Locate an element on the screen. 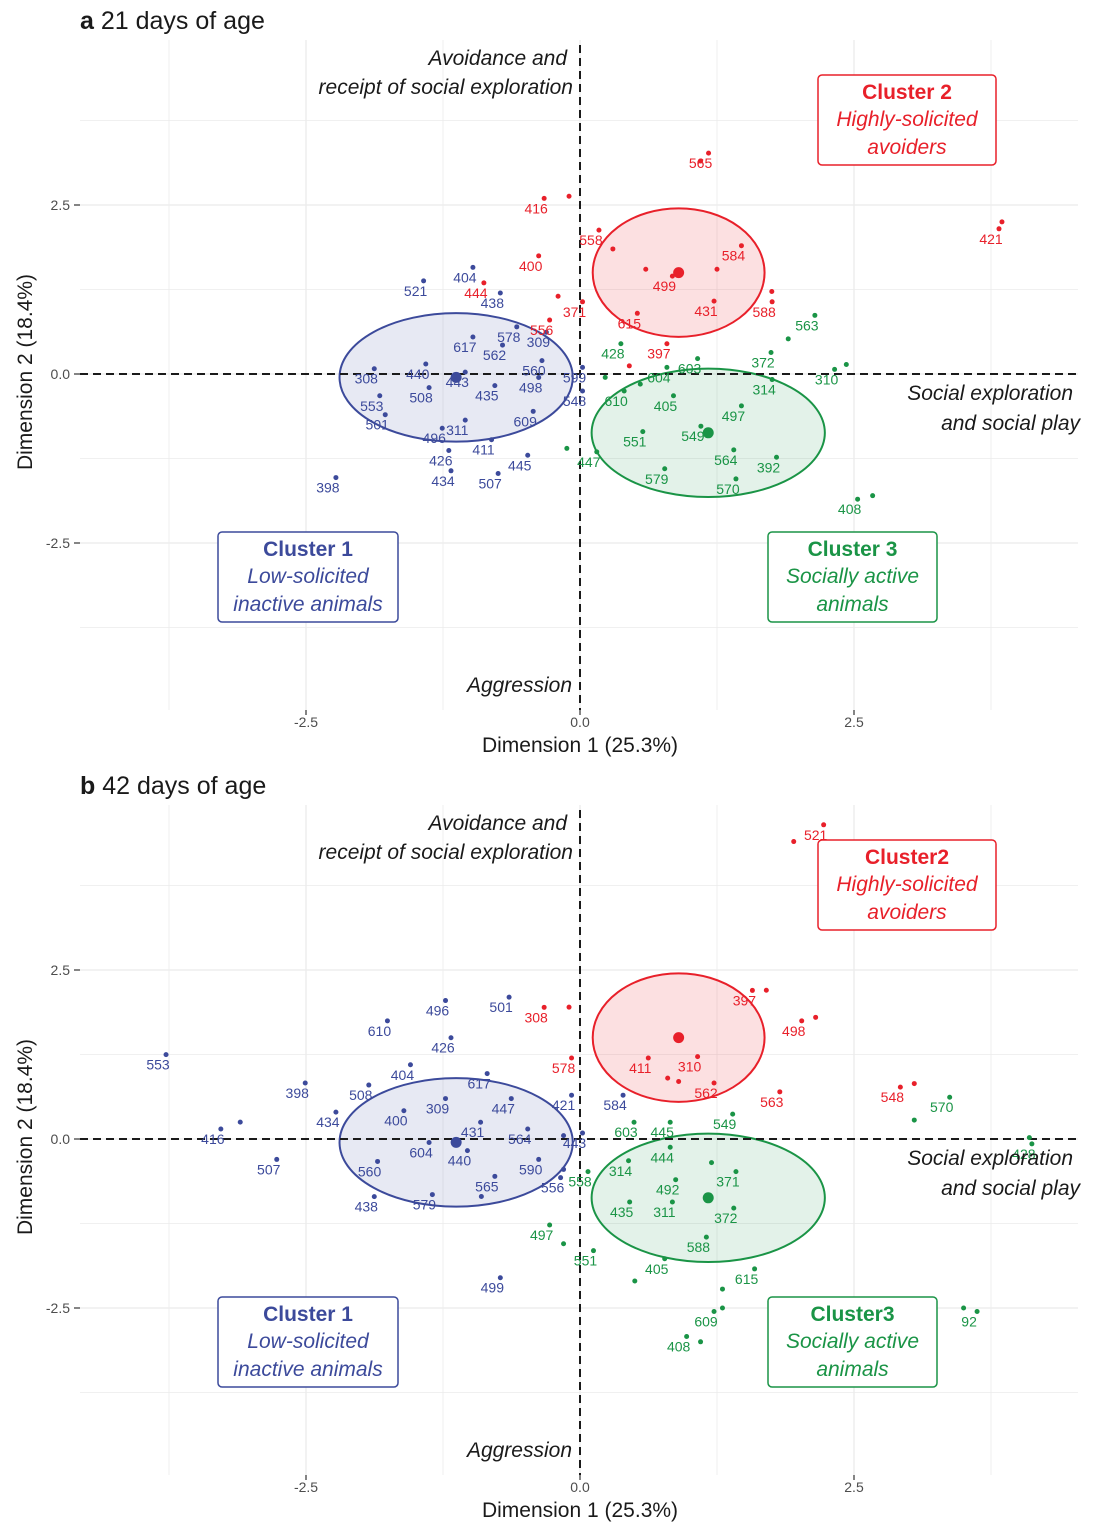  point-label: 405 is located at coordinates (666, 406).